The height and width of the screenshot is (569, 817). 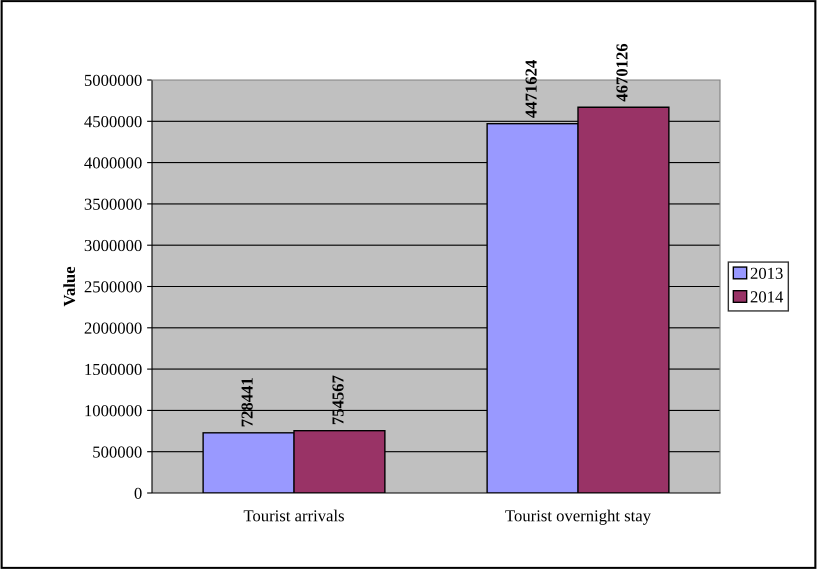 What do you see at coordinates (767, 296) in the screenshot?
I see `legend-label: 2014` at bounding box center [767, 296].